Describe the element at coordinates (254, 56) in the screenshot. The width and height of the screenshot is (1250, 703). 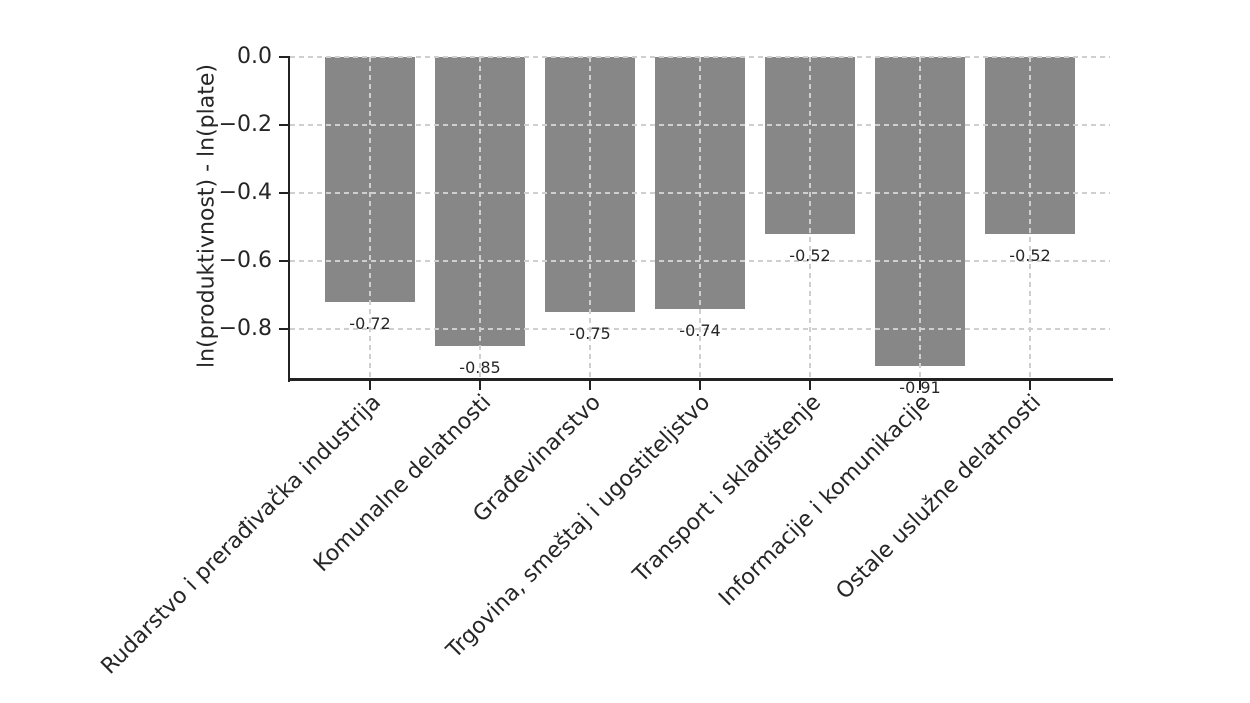
I see `y-tick-label: 0.0` at that location.